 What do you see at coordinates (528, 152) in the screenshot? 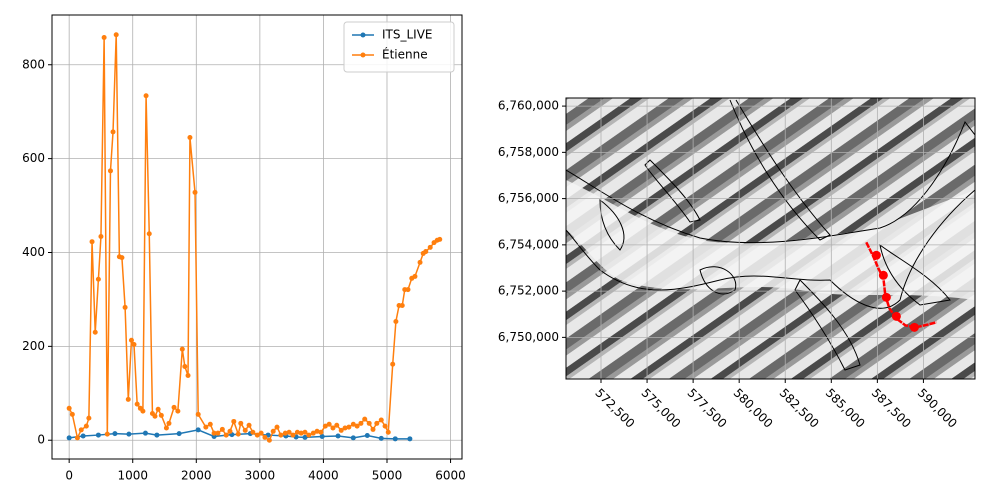
I see `y-tick-label: 6,758,000` at bounding box center [528, 152].